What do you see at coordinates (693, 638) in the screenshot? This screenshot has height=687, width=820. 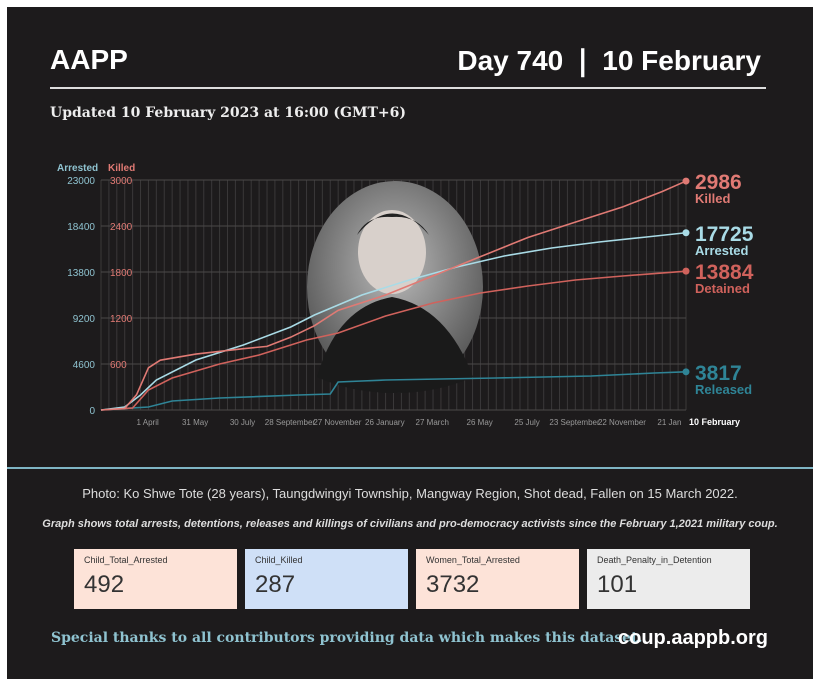 I see `website-link: coup.aappb.org` at bounding box center [693, 638].